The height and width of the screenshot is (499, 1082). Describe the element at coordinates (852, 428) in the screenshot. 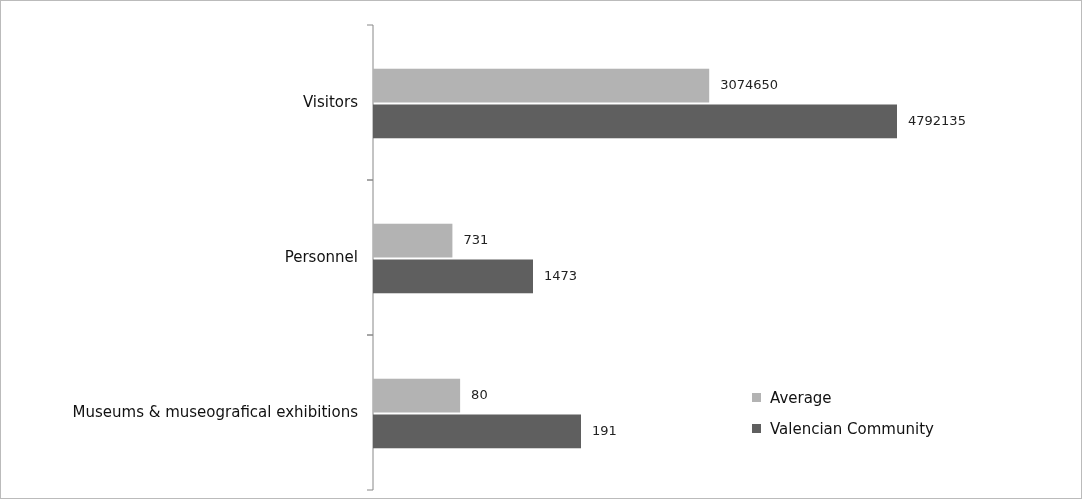

I see `legend-label: Valencian Community` at that location.